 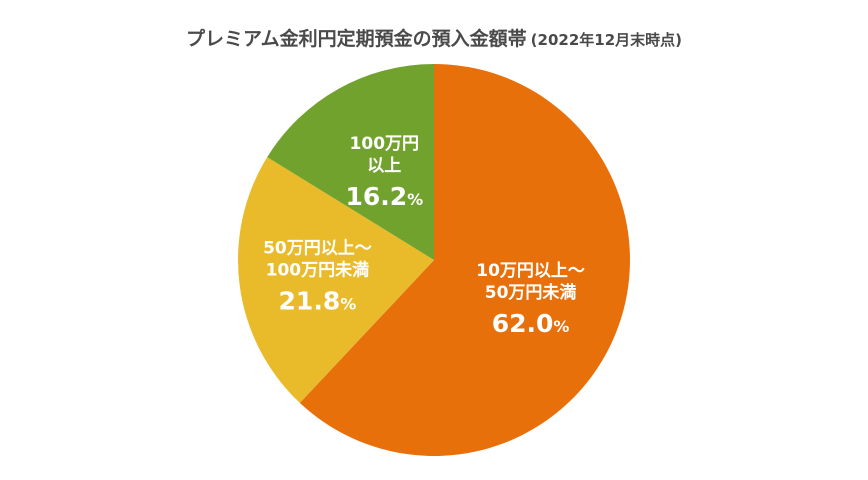 I want to click on slice-0-label-line-0: 10万円以上～, so click(x=530, y=271).